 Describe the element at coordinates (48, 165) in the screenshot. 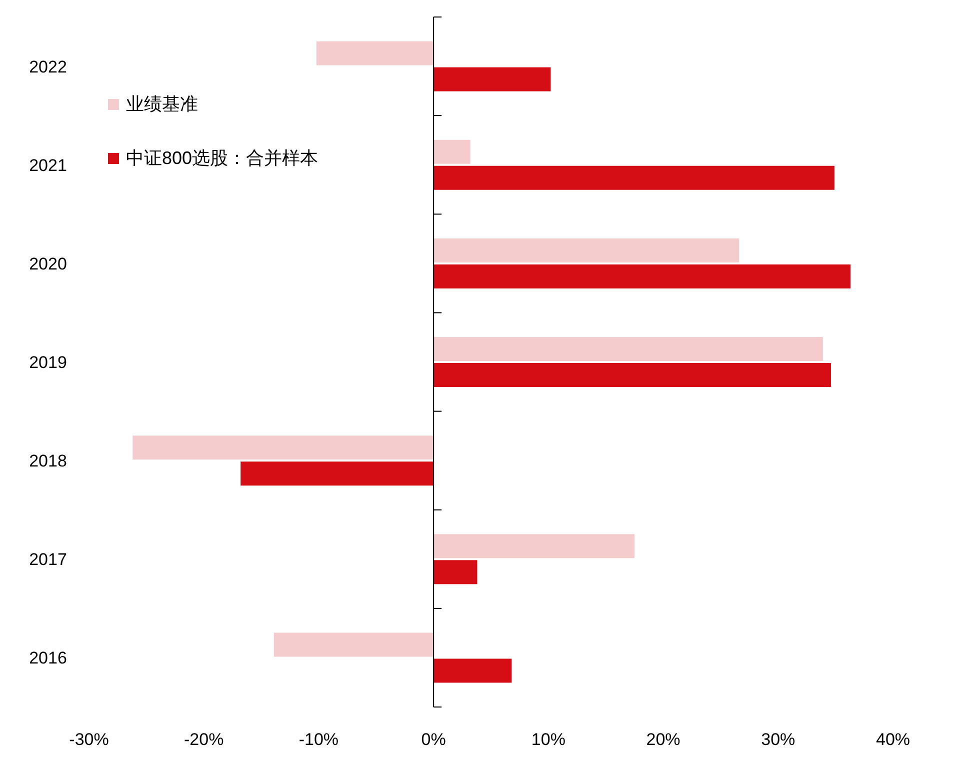

I see `y-tick-label: 2021` at that location.